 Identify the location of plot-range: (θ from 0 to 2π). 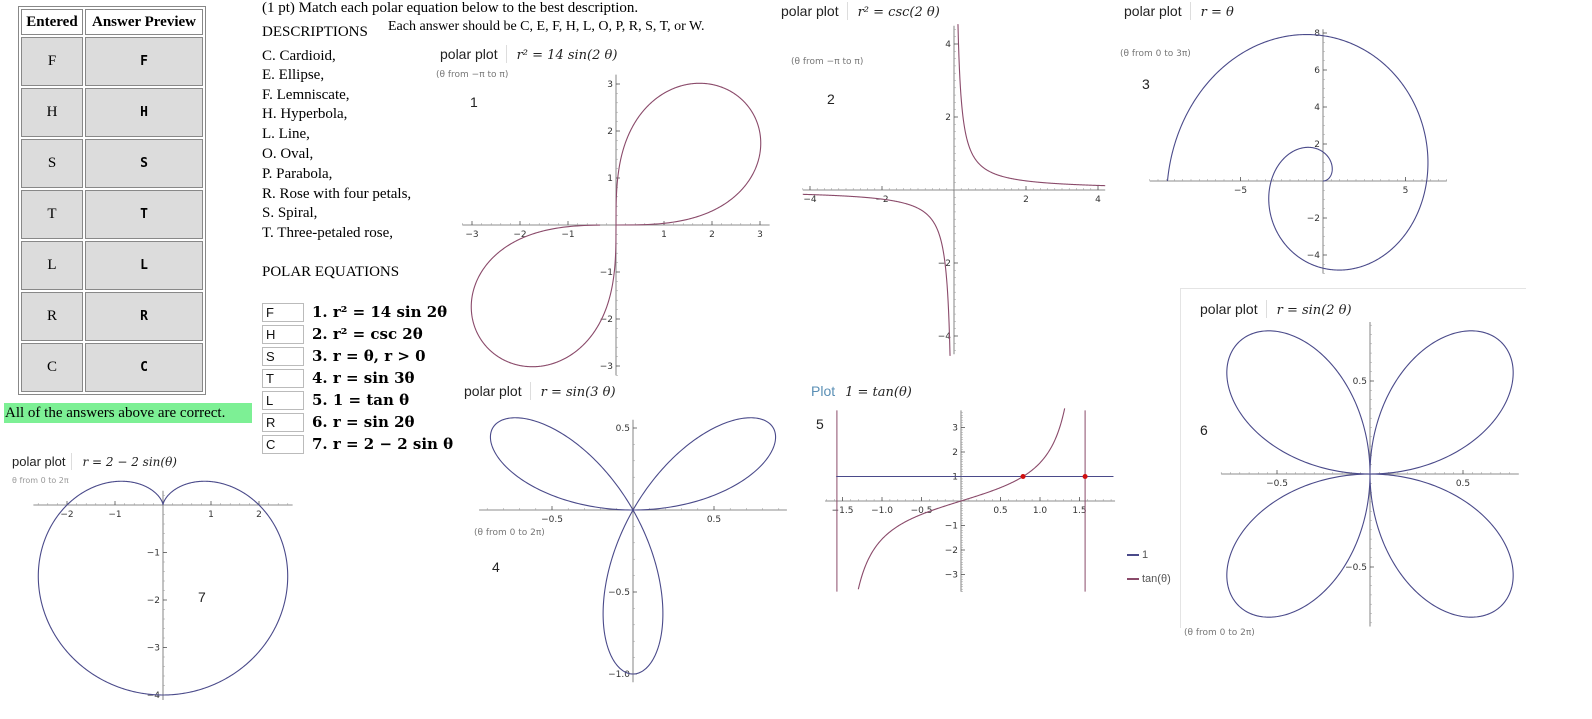
(1219, 633).